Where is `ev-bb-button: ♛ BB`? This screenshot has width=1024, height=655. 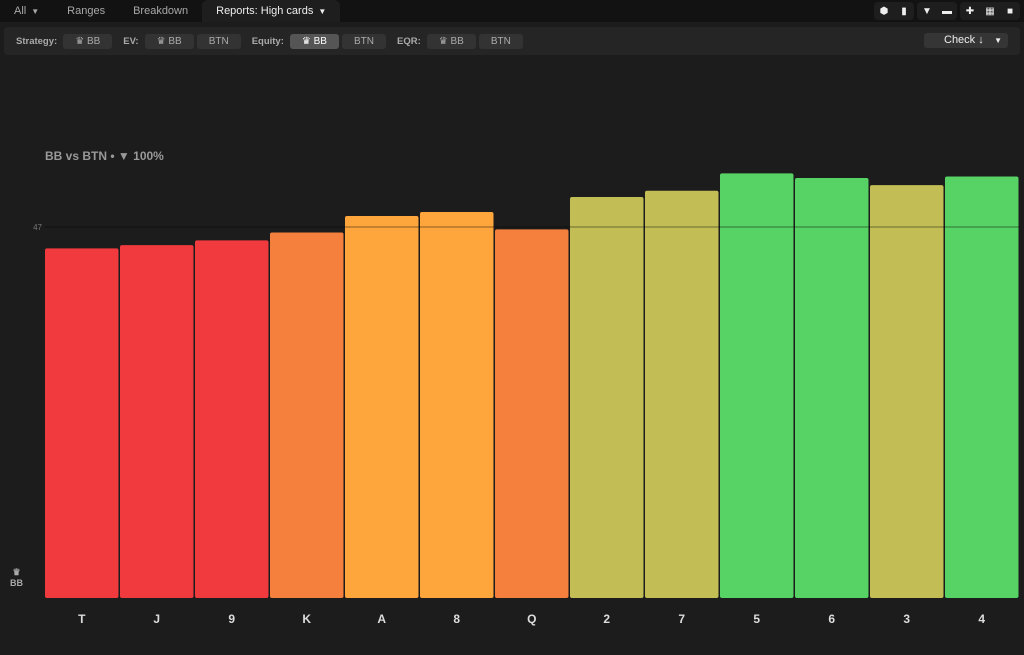
ev-bb-button: ♛ BB is located at coordinates (169, 41).